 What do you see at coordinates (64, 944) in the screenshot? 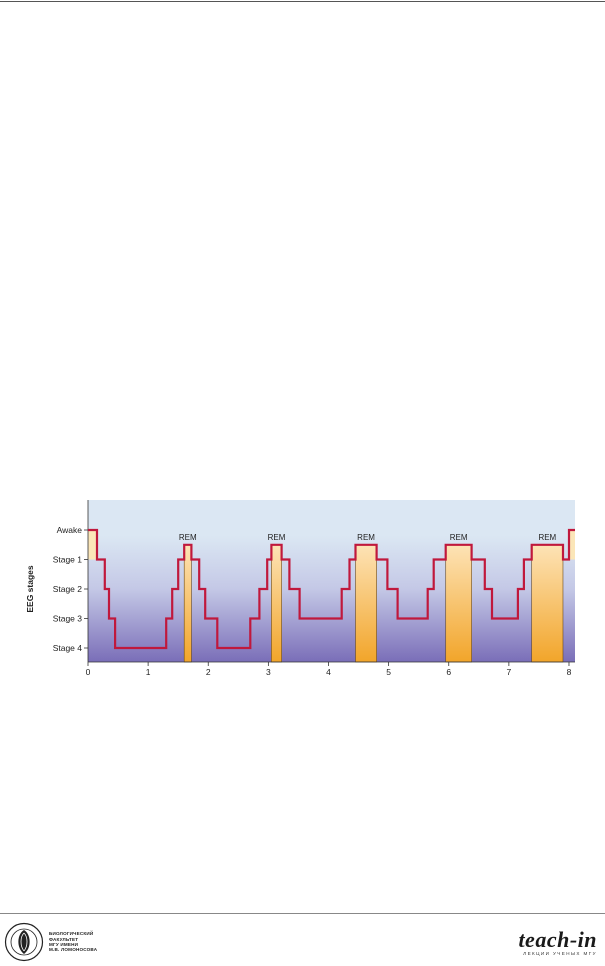
I see `faculty-line: МГУ ИМЕНИ` at bounding box center [64, 944].